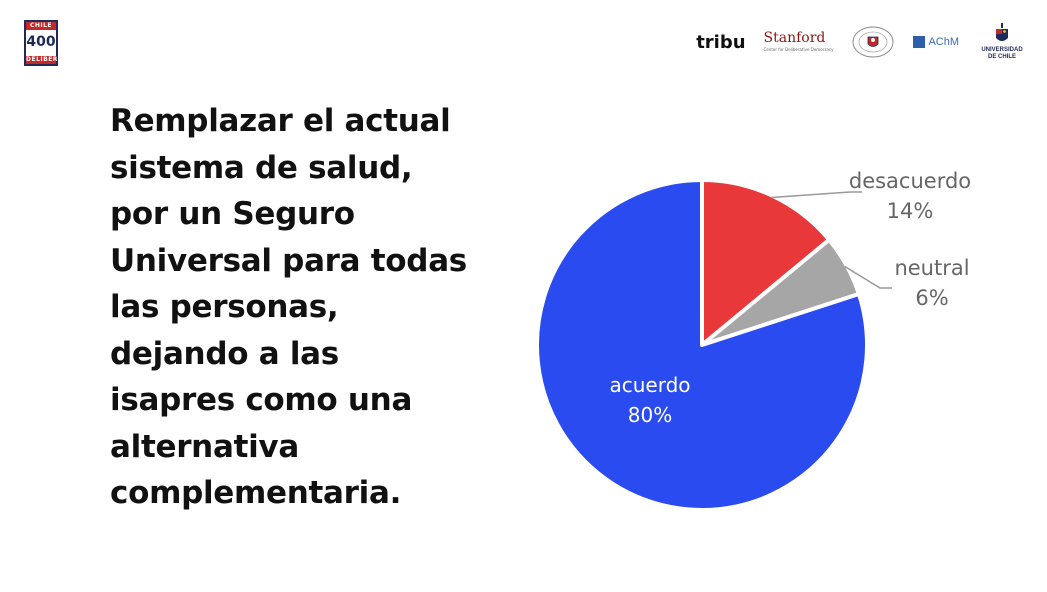 The image size is (1047, 592). I want to click on slice-value-neutral: 6%, so click(931, 298).